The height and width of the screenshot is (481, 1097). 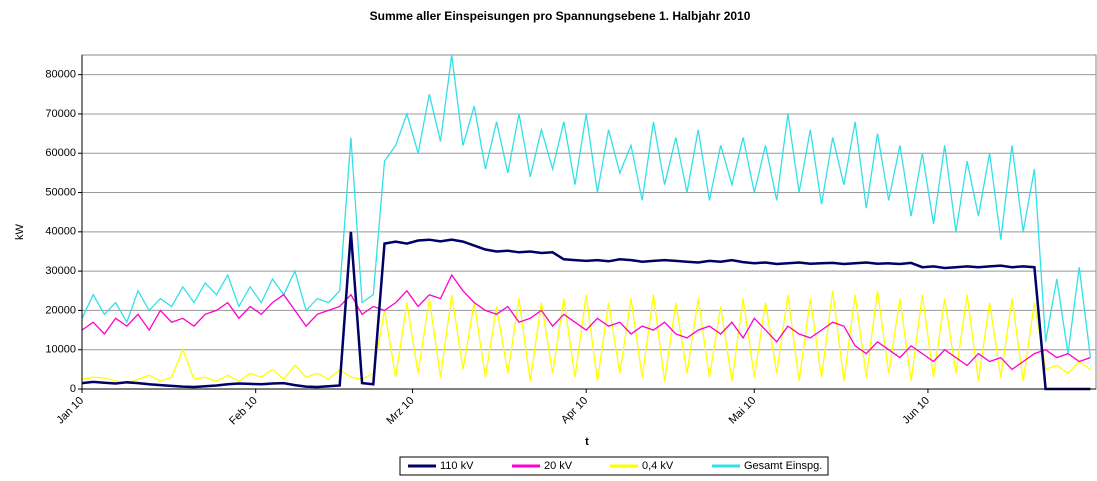 I want to click on x-tick-label: Jun 10, so click(x=916, y=411).